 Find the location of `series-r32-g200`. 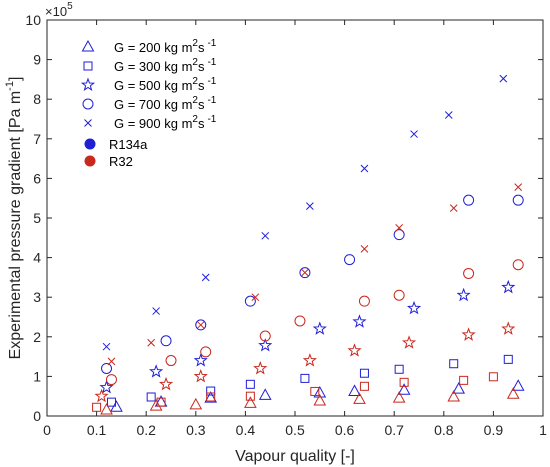

series-r32-g200 is located at coordinates (310, 401).